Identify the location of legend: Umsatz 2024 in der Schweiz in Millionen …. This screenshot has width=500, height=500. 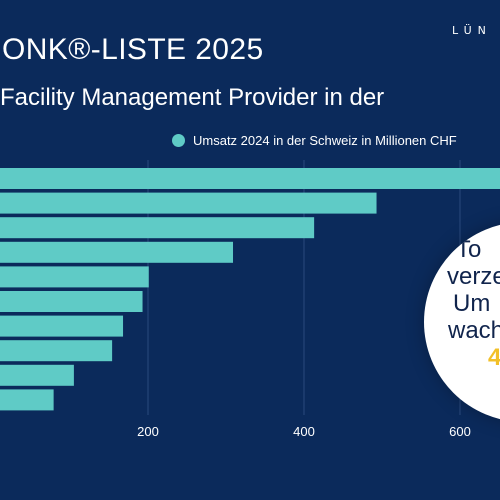
(314, 140).